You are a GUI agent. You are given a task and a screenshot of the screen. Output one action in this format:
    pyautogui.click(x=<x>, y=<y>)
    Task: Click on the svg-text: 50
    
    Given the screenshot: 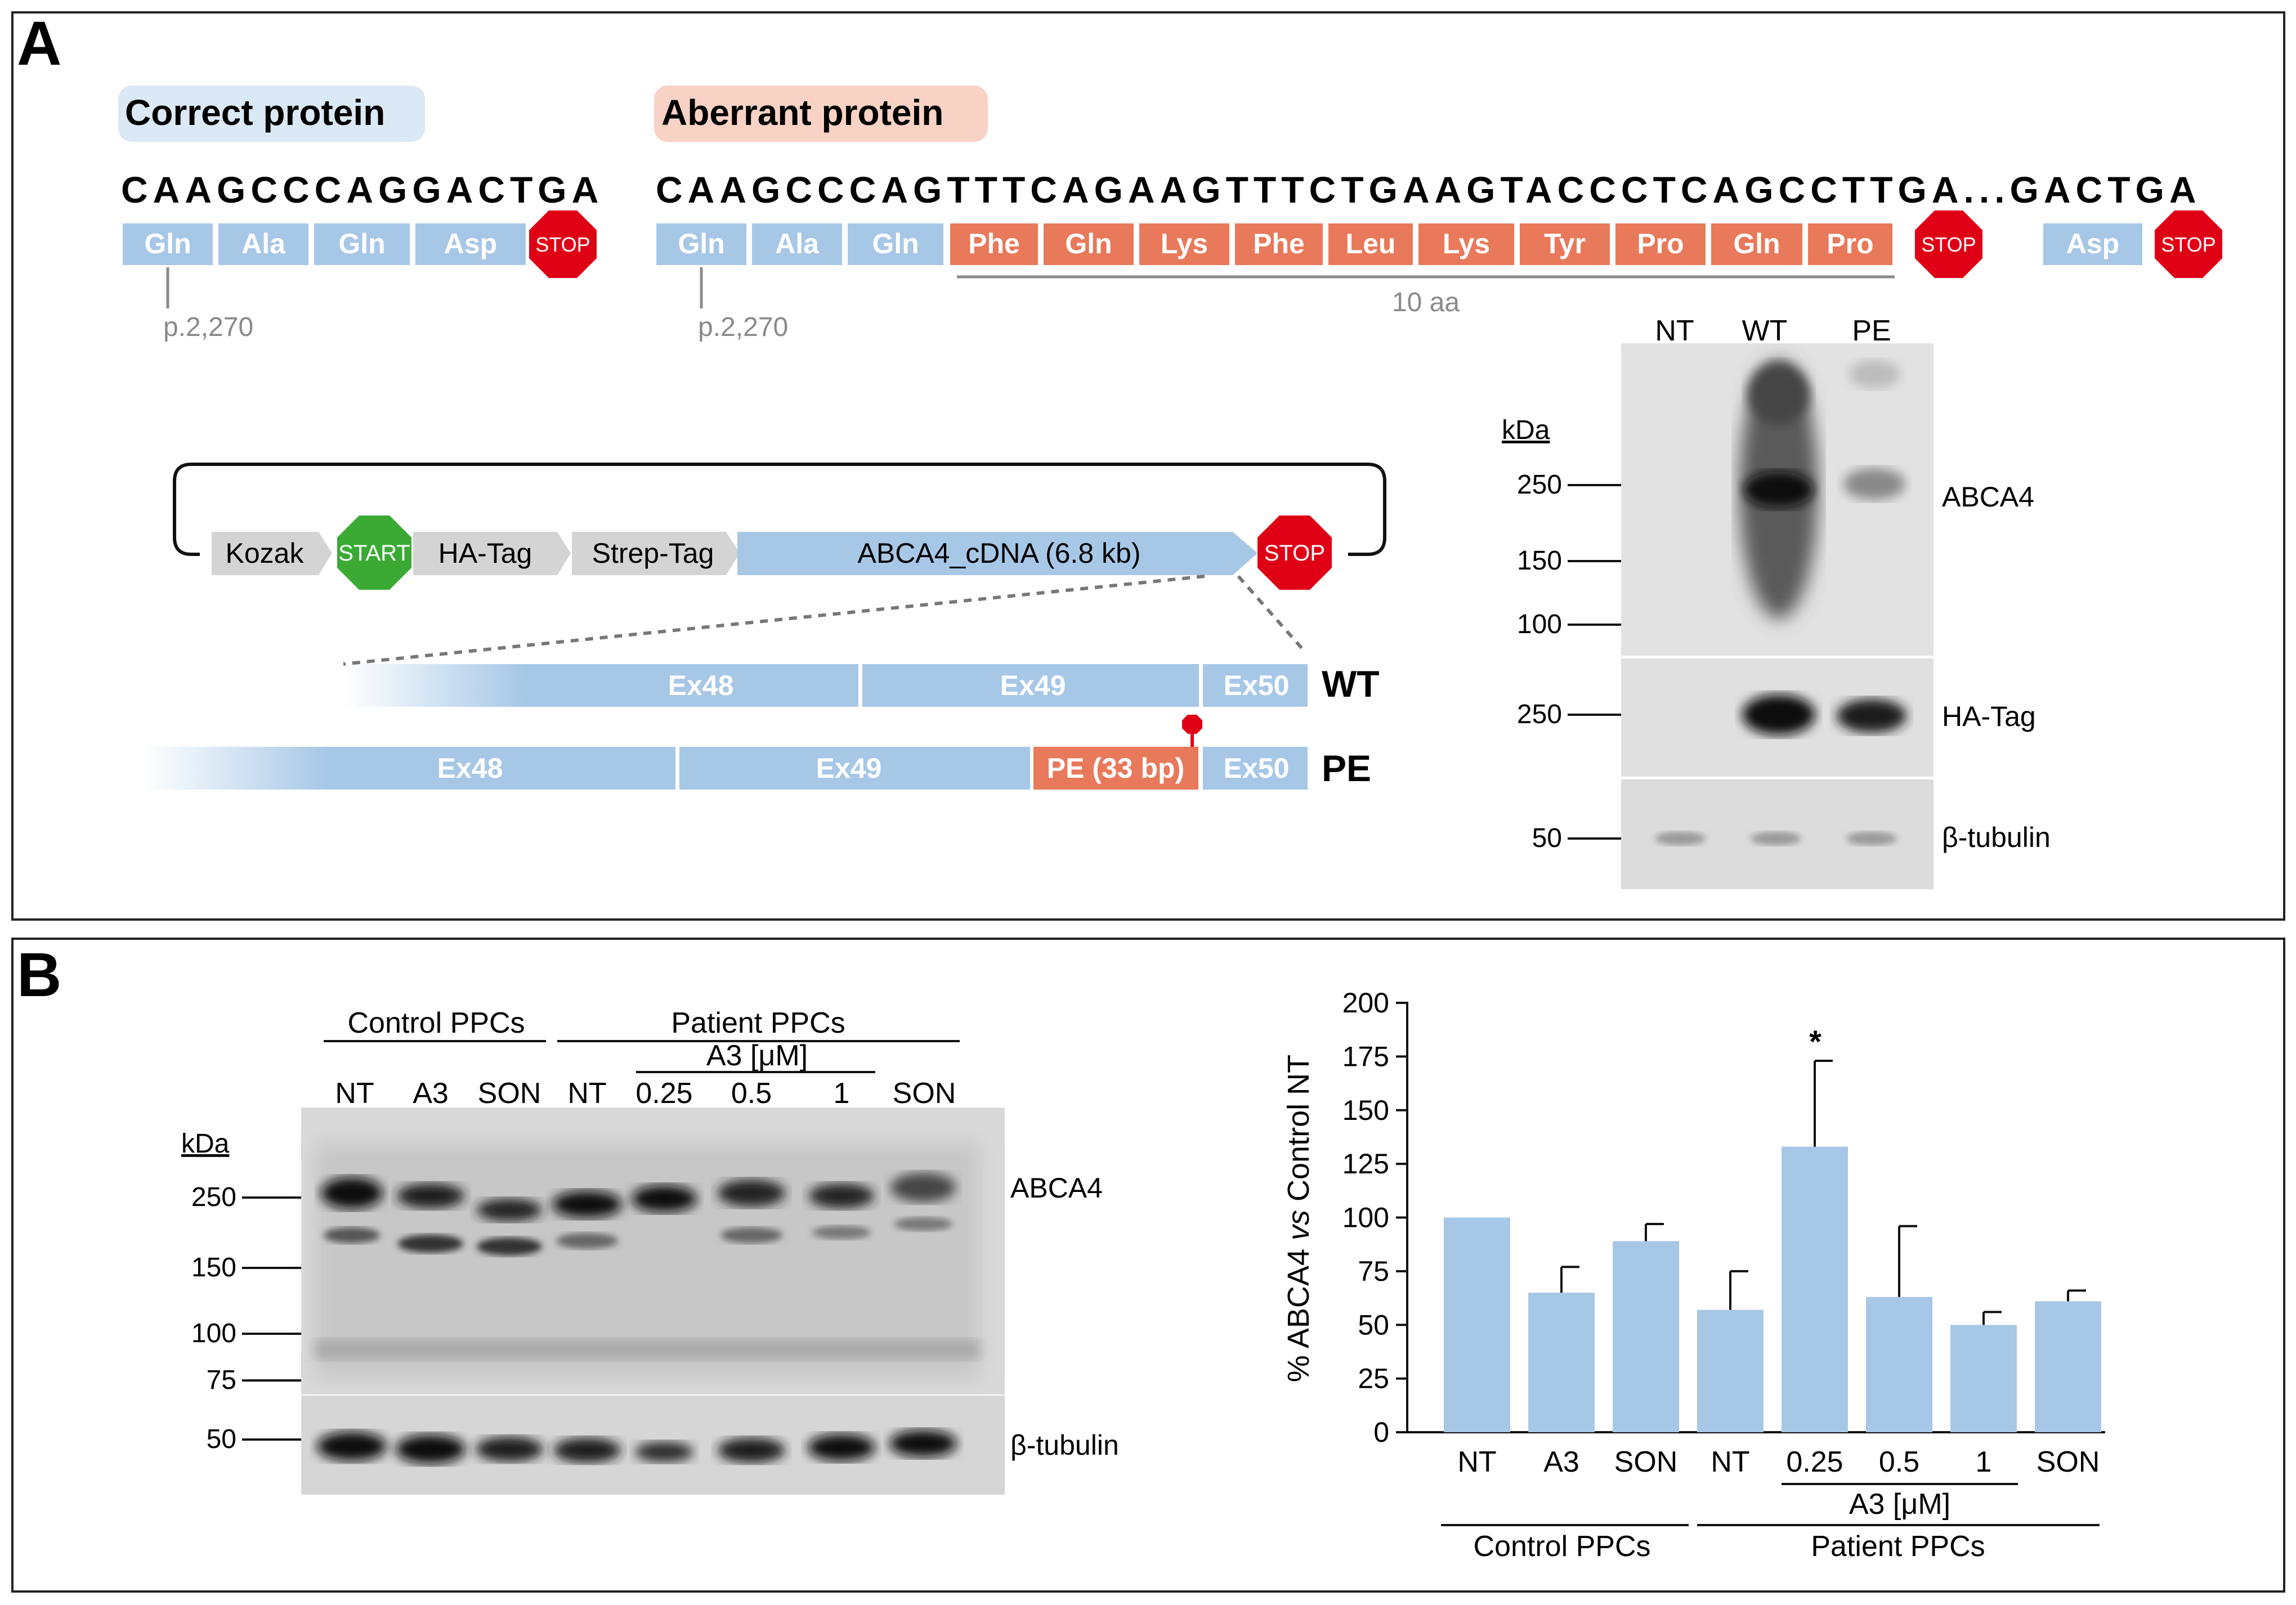 What is the action you would take?
    pyautogui.click(x=222, y=1439)
    